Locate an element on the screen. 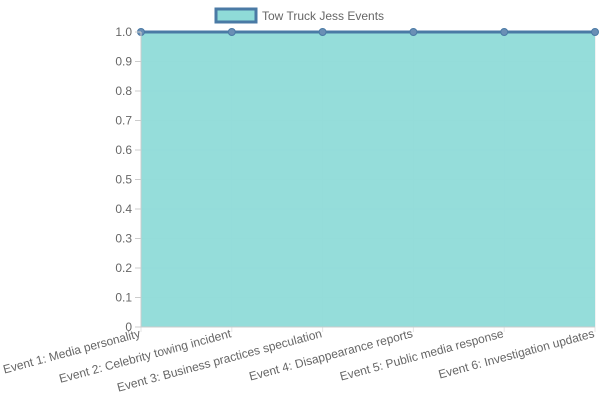 The width and height of the screenshot is (600, 400). y-tick-label: 0.2 is located at coordinates (123, 268).